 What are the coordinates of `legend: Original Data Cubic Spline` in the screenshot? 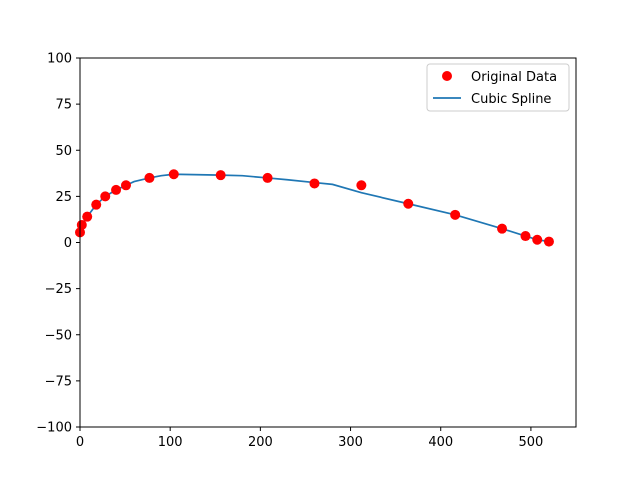 It's located at (498, 87).